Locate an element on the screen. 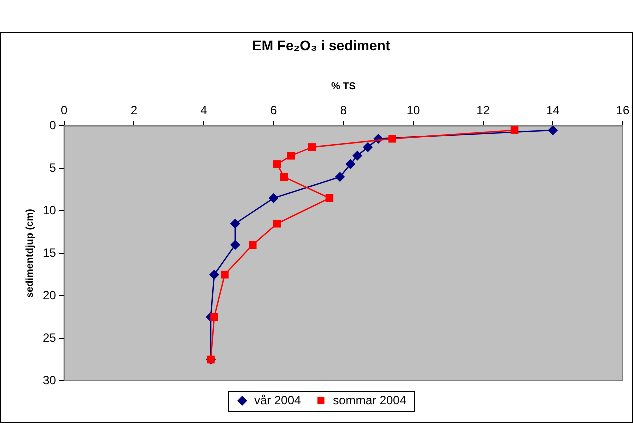 The width and height of the screenshot is (633, 423). y-axis-title: sedimentdjup (cm) is located at coordinates (30, 253).